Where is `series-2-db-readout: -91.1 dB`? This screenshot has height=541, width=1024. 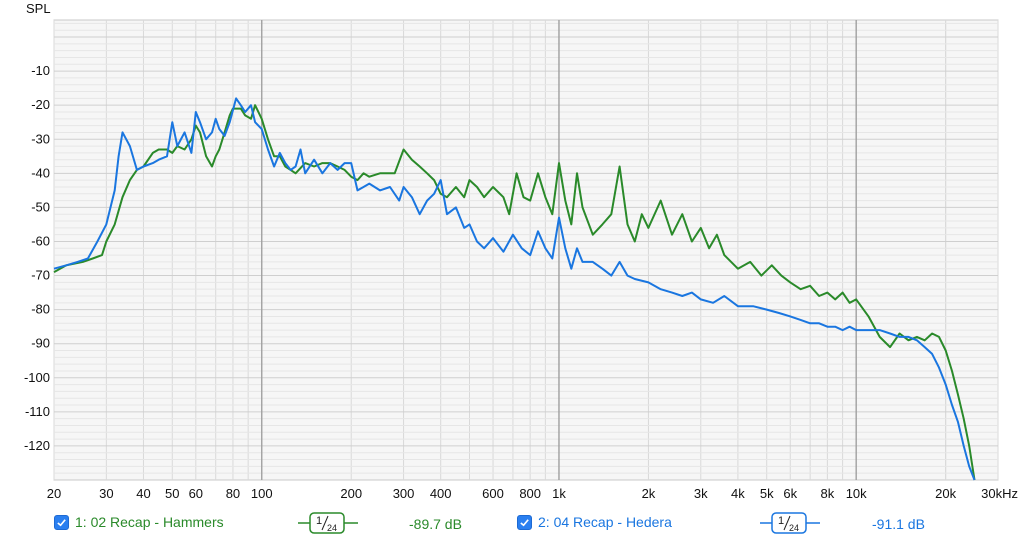
series-2-db-readout: -91.1 dB is located at coordinates (898, 524).